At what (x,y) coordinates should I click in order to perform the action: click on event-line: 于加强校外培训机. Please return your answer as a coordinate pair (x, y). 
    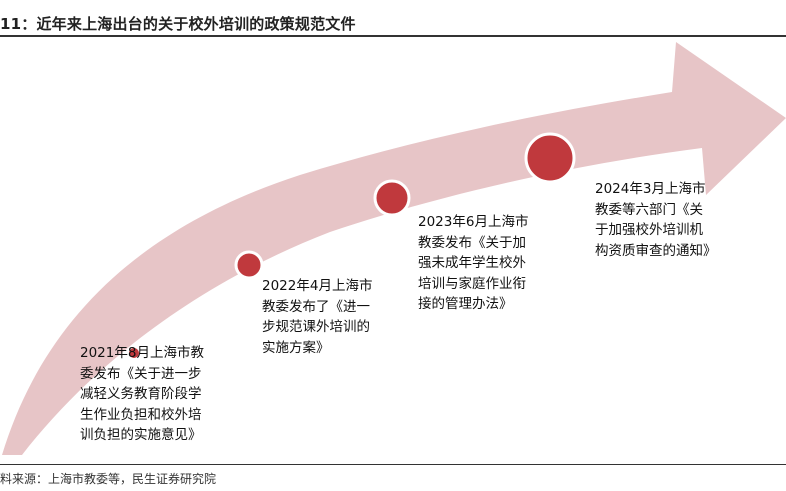
    Looking at the image, I should click on (649, 230).